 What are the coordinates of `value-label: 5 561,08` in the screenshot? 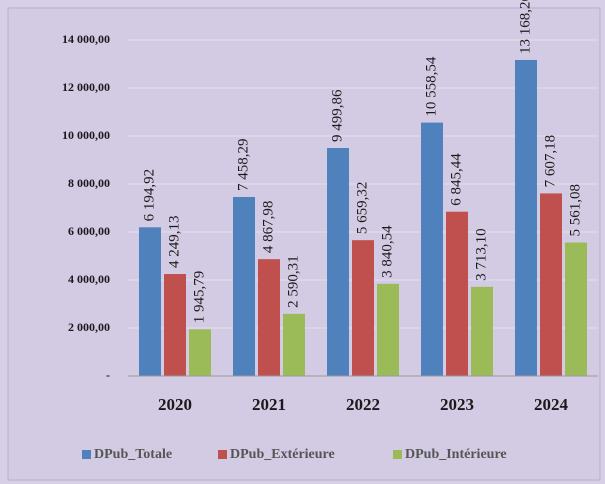 It's located at (575, 210).